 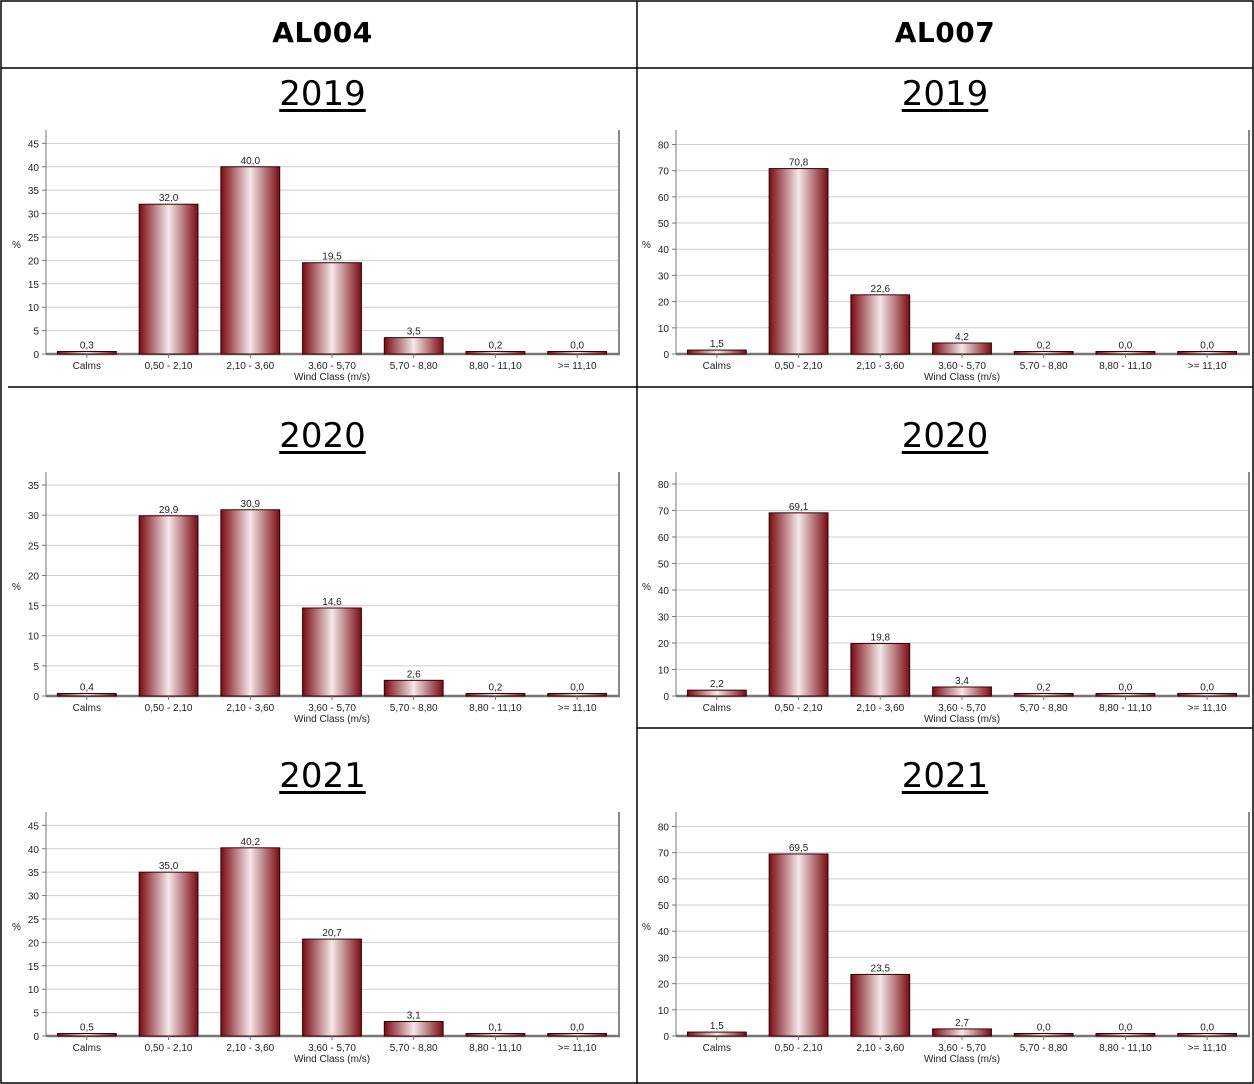 I want to click on data-label: 1,5, so click(x=717, y=1026).